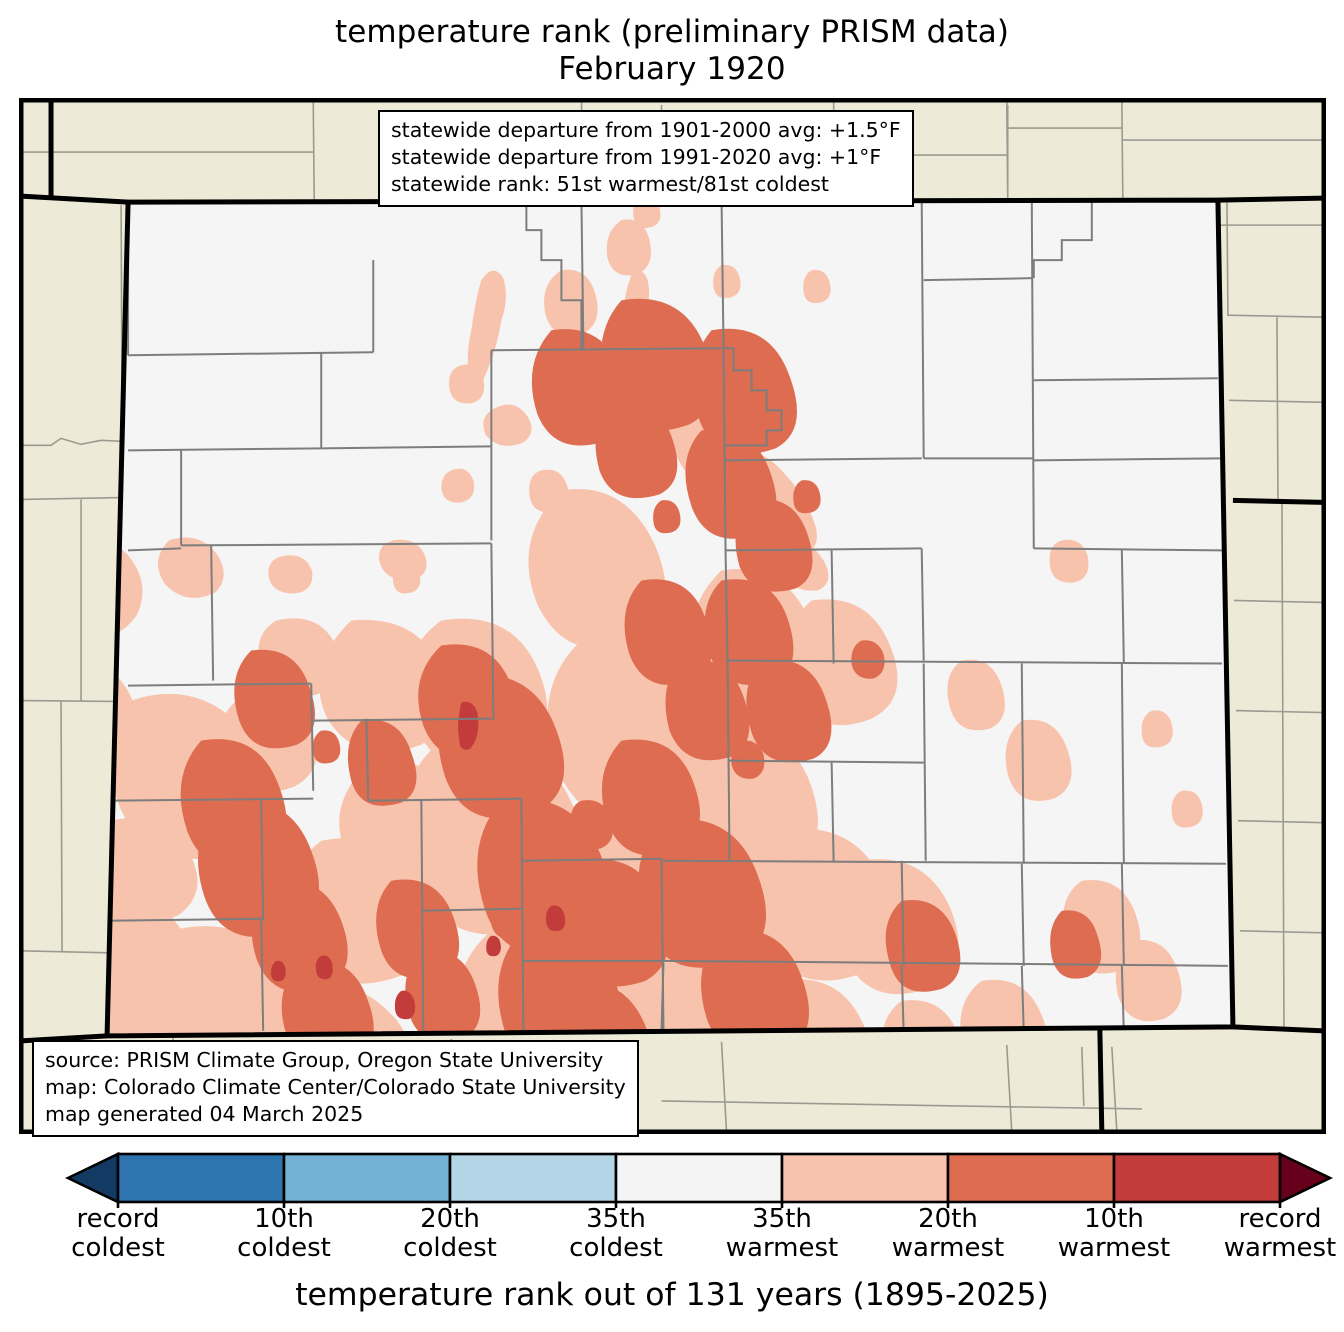  Describe the element at coordinates (782, 1234) in the screenshot. I see `colorbar-label-35th-warmest: 35th warmest` at that location.